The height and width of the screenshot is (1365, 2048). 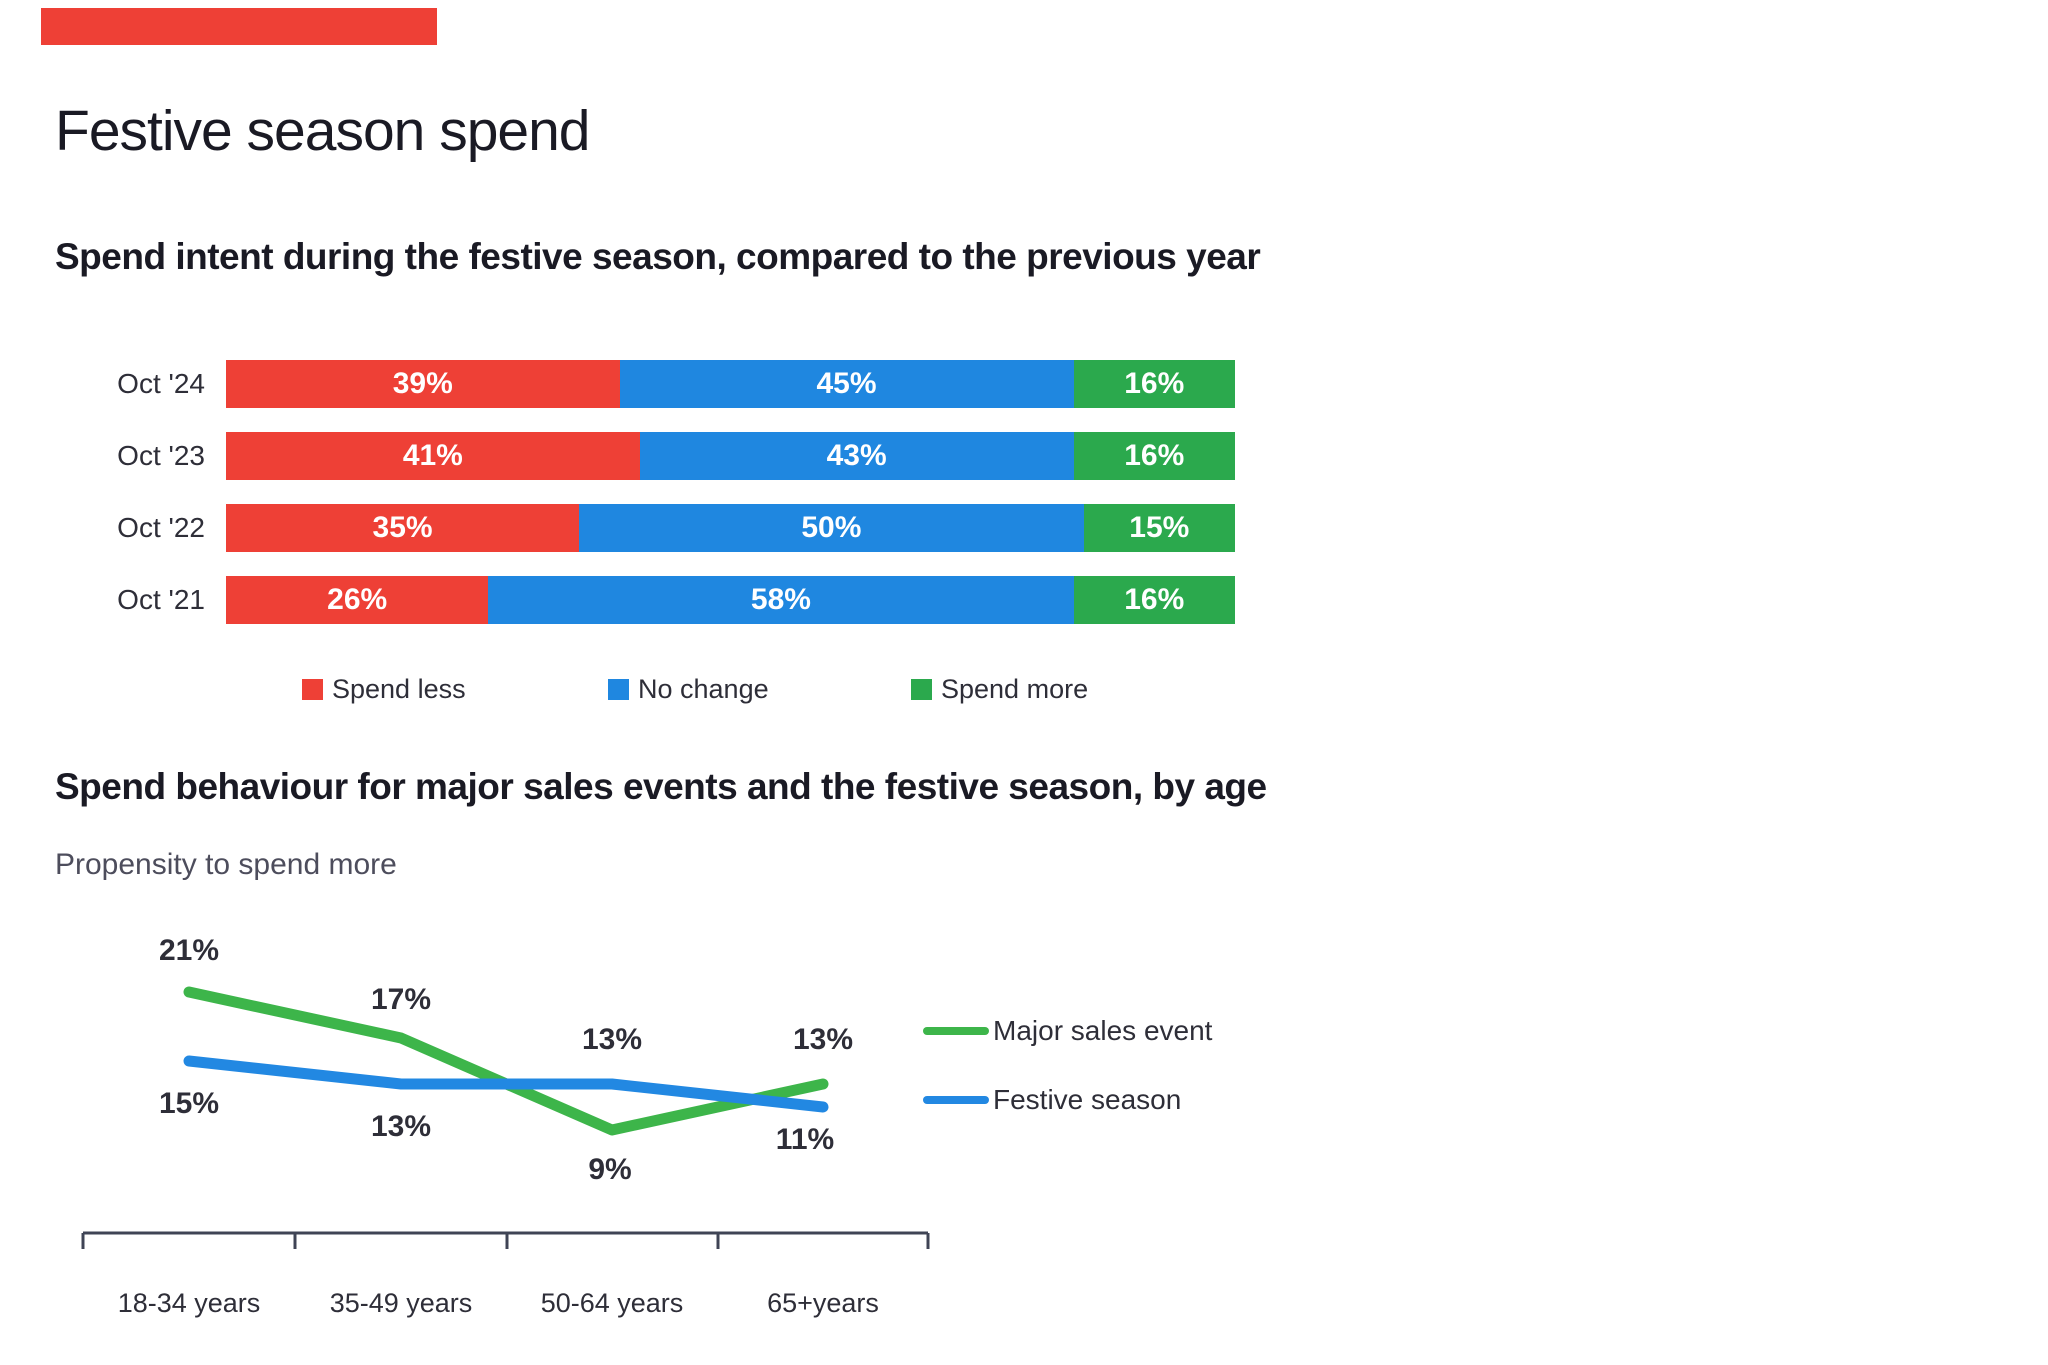 I want to click on bar-segment: 39%, so click(x=423, y=384).